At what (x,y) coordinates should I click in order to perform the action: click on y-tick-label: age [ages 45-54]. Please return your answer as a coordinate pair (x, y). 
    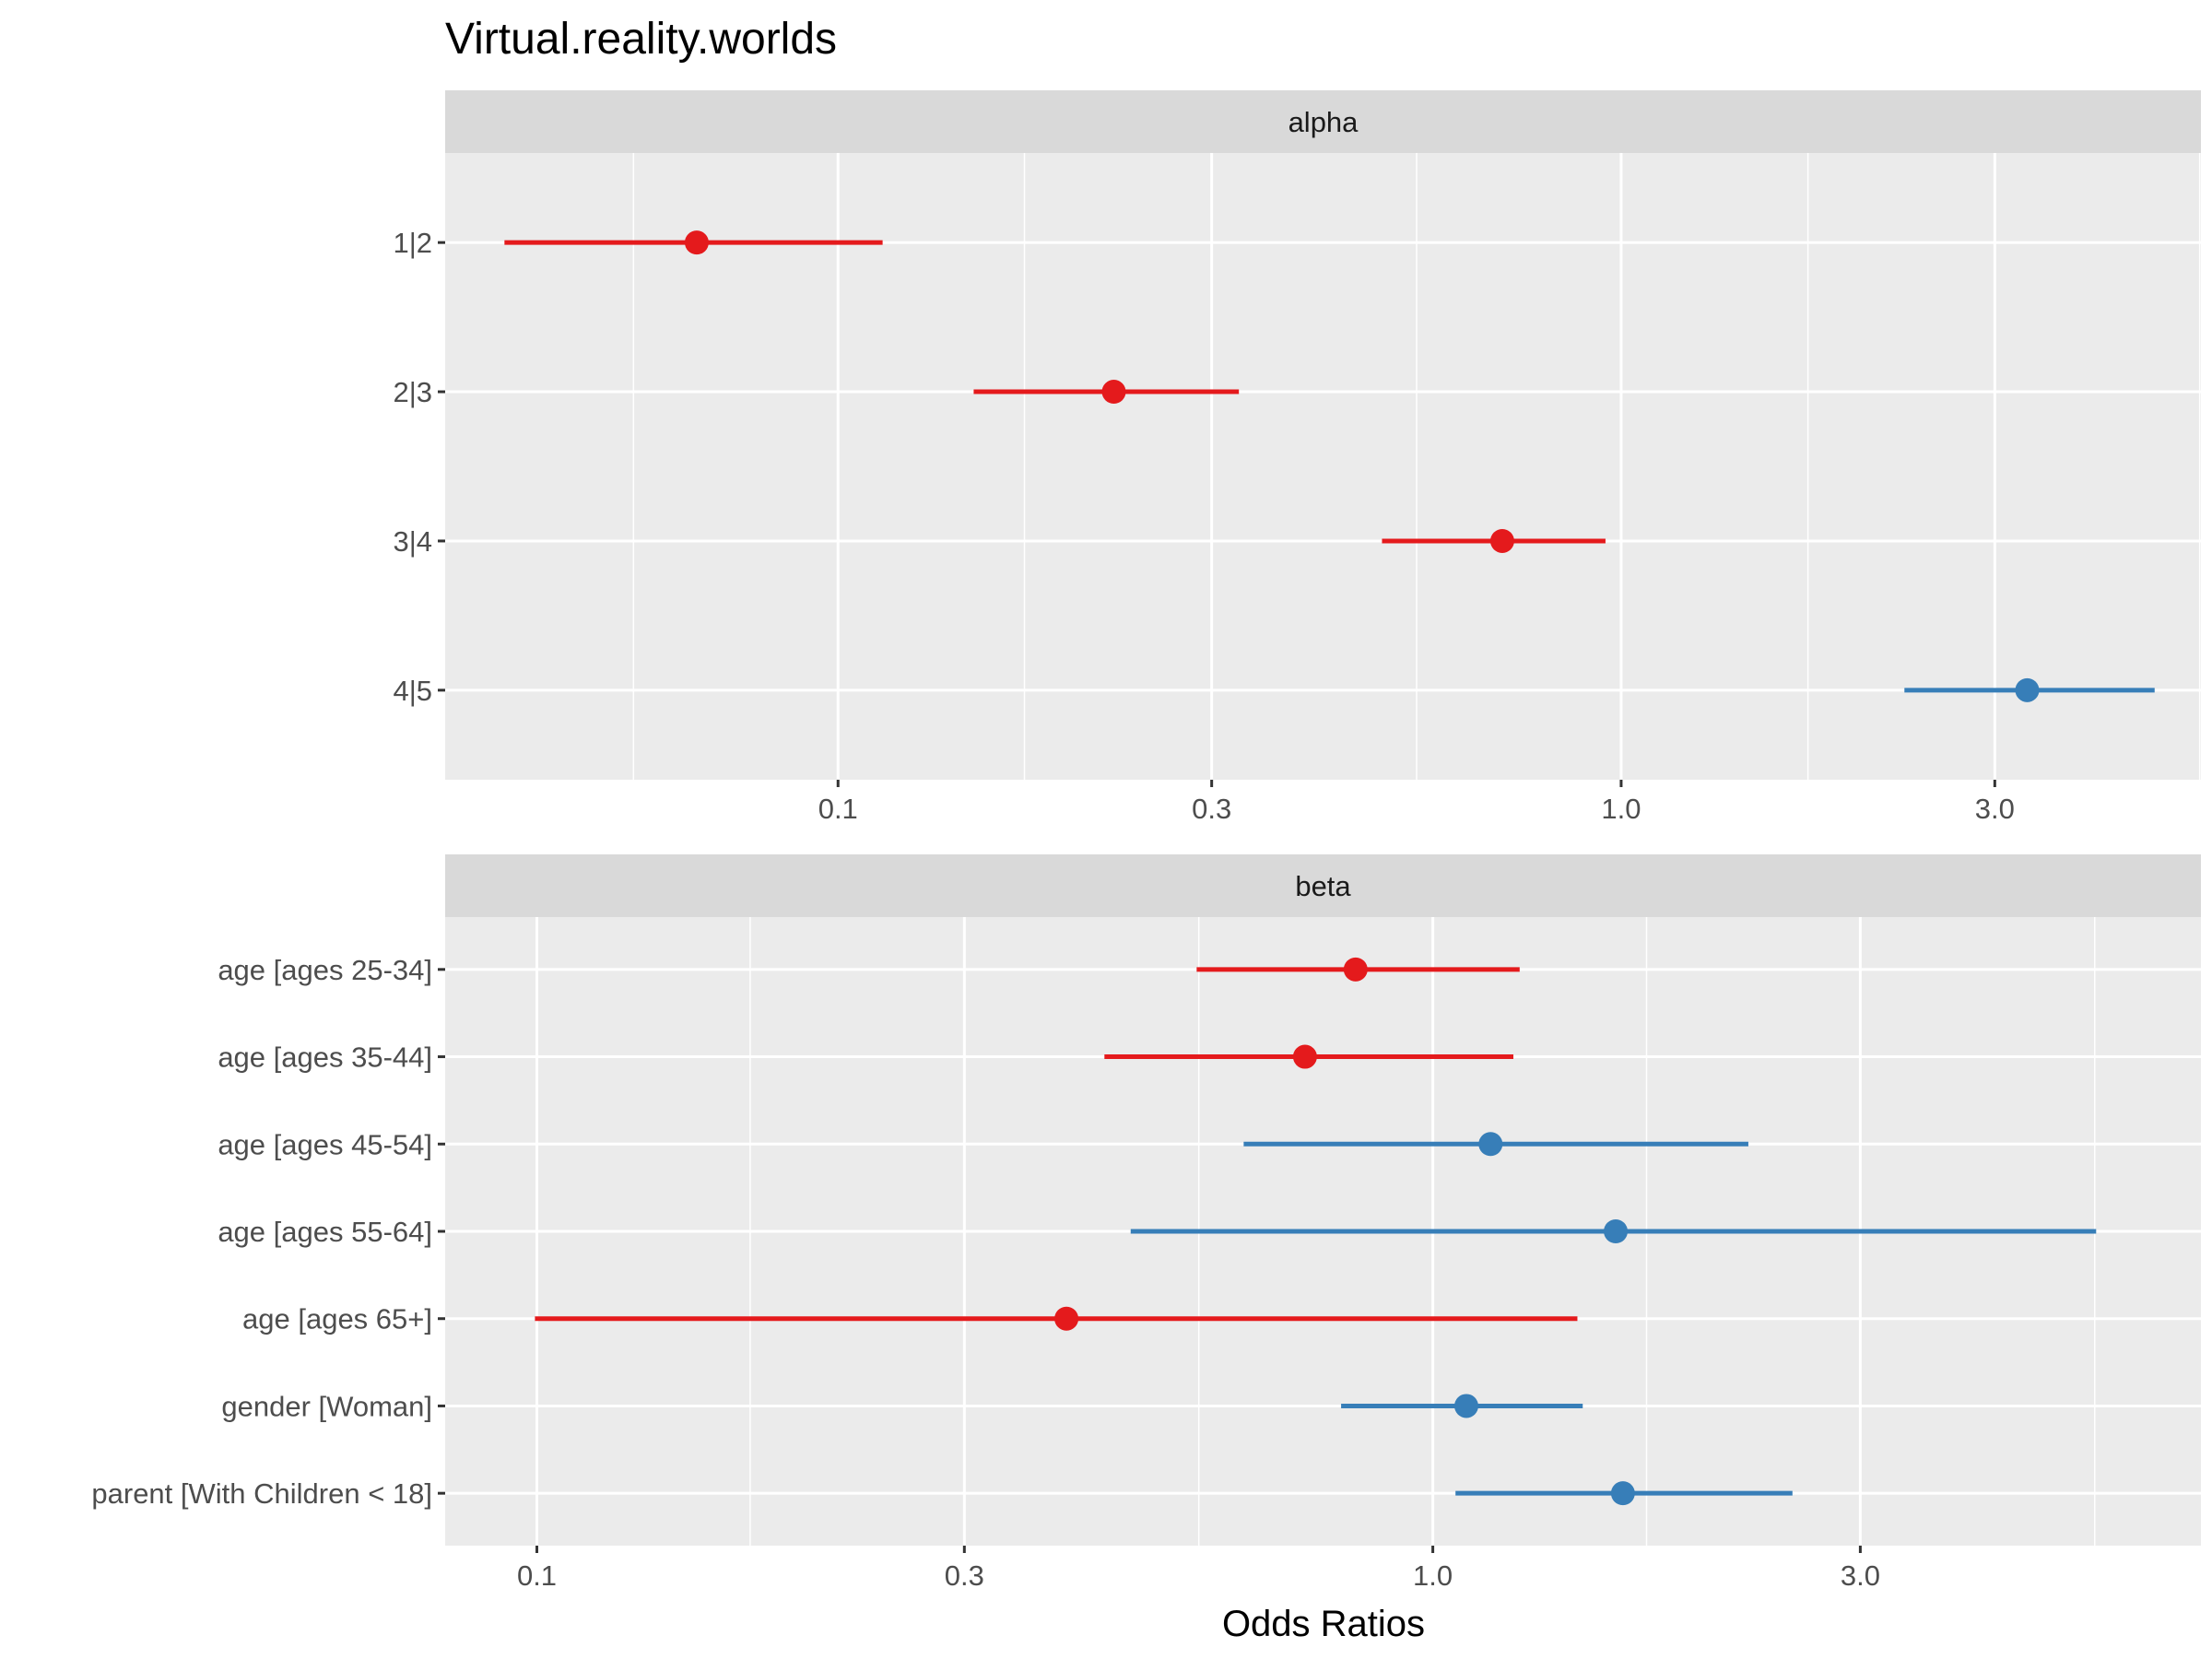
    Looking at the image, I should click on (325, 1144).